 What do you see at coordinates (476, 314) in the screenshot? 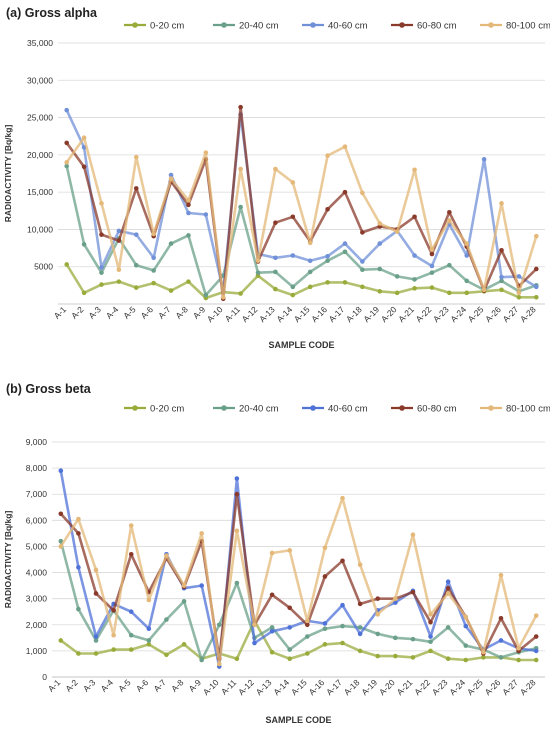
I see `x-tick-label: A-25` at bounding box center [476, 314].